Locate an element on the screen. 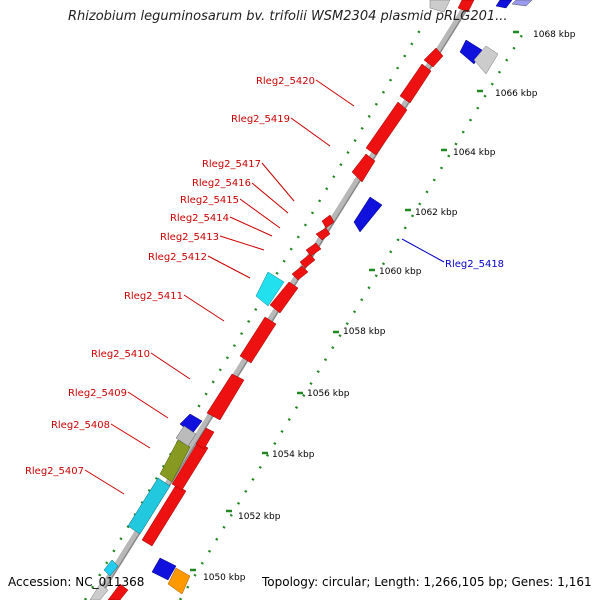 This screenshot has height=600, width=600. gene-label: Rleg2_5419 is located at coordinates (260, 119).